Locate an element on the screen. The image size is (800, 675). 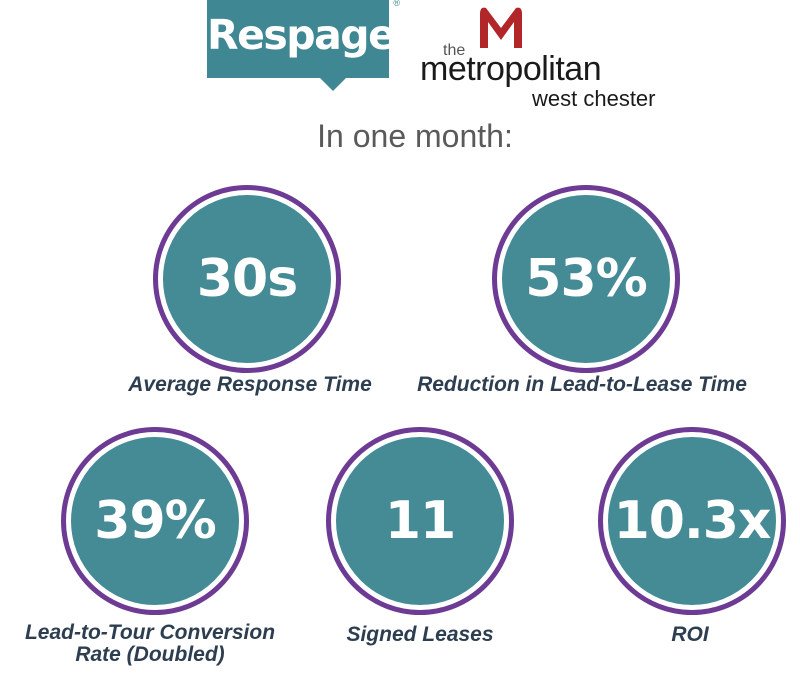
metropolitan-name: metropolitan is located at coordinates (511, 69).